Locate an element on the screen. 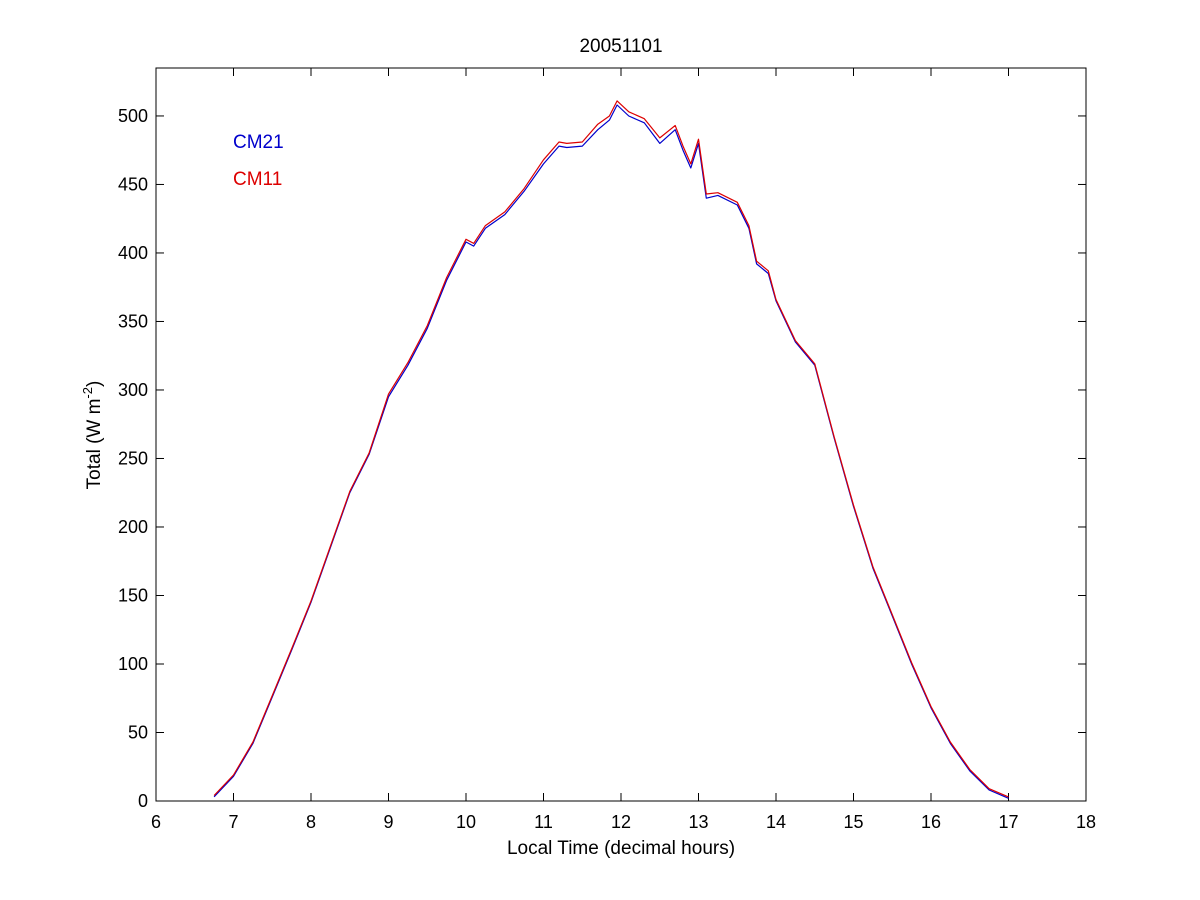 This screenshot has width=1200, height=900. y-axis-label: Total (W m-2) is located at coordinates (92, 435).